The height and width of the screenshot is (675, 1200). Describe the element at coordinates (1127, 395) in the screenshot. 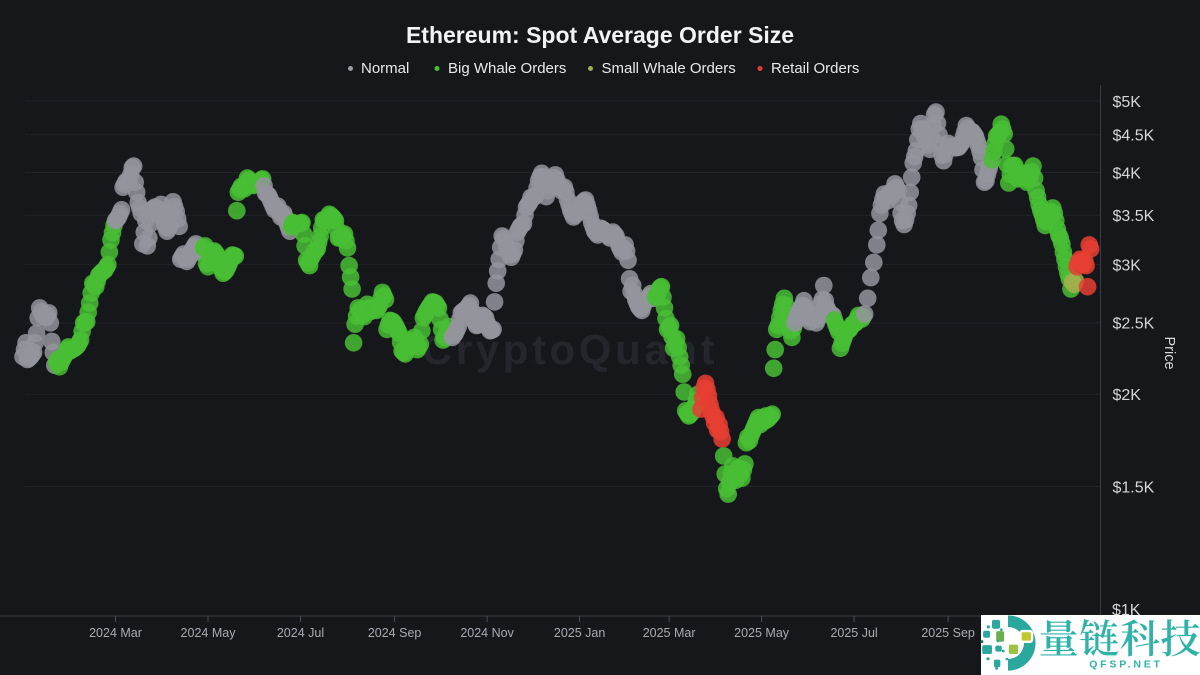

I see `svg-text: $2K` at that location.